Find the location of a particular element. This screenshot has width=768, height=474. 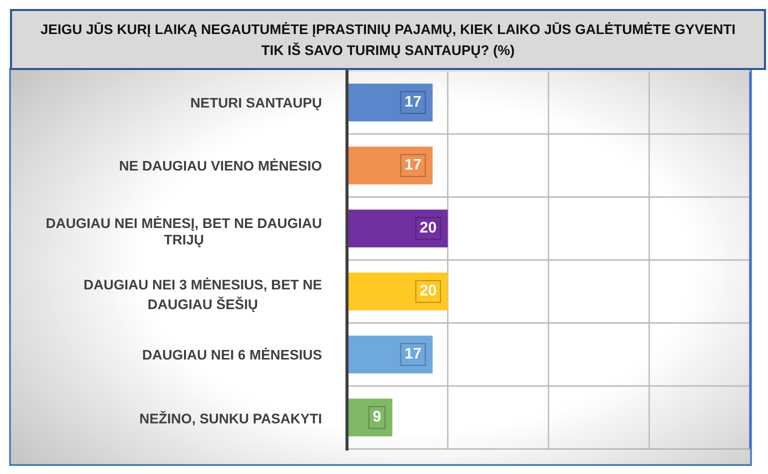

y-tick-label: NEŽINO, SUNKU PASAKYTI is located at coordinates (231, 418).